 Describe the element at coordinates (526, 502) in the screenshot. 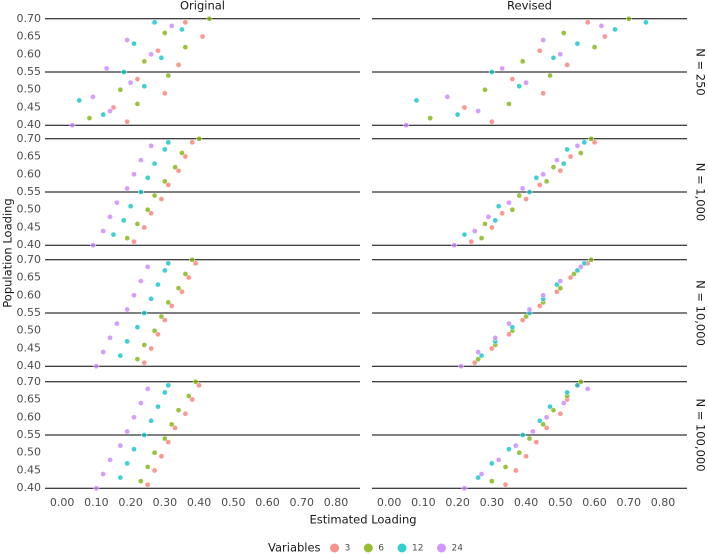

I see `x-tick-label: 0.40` at that location.